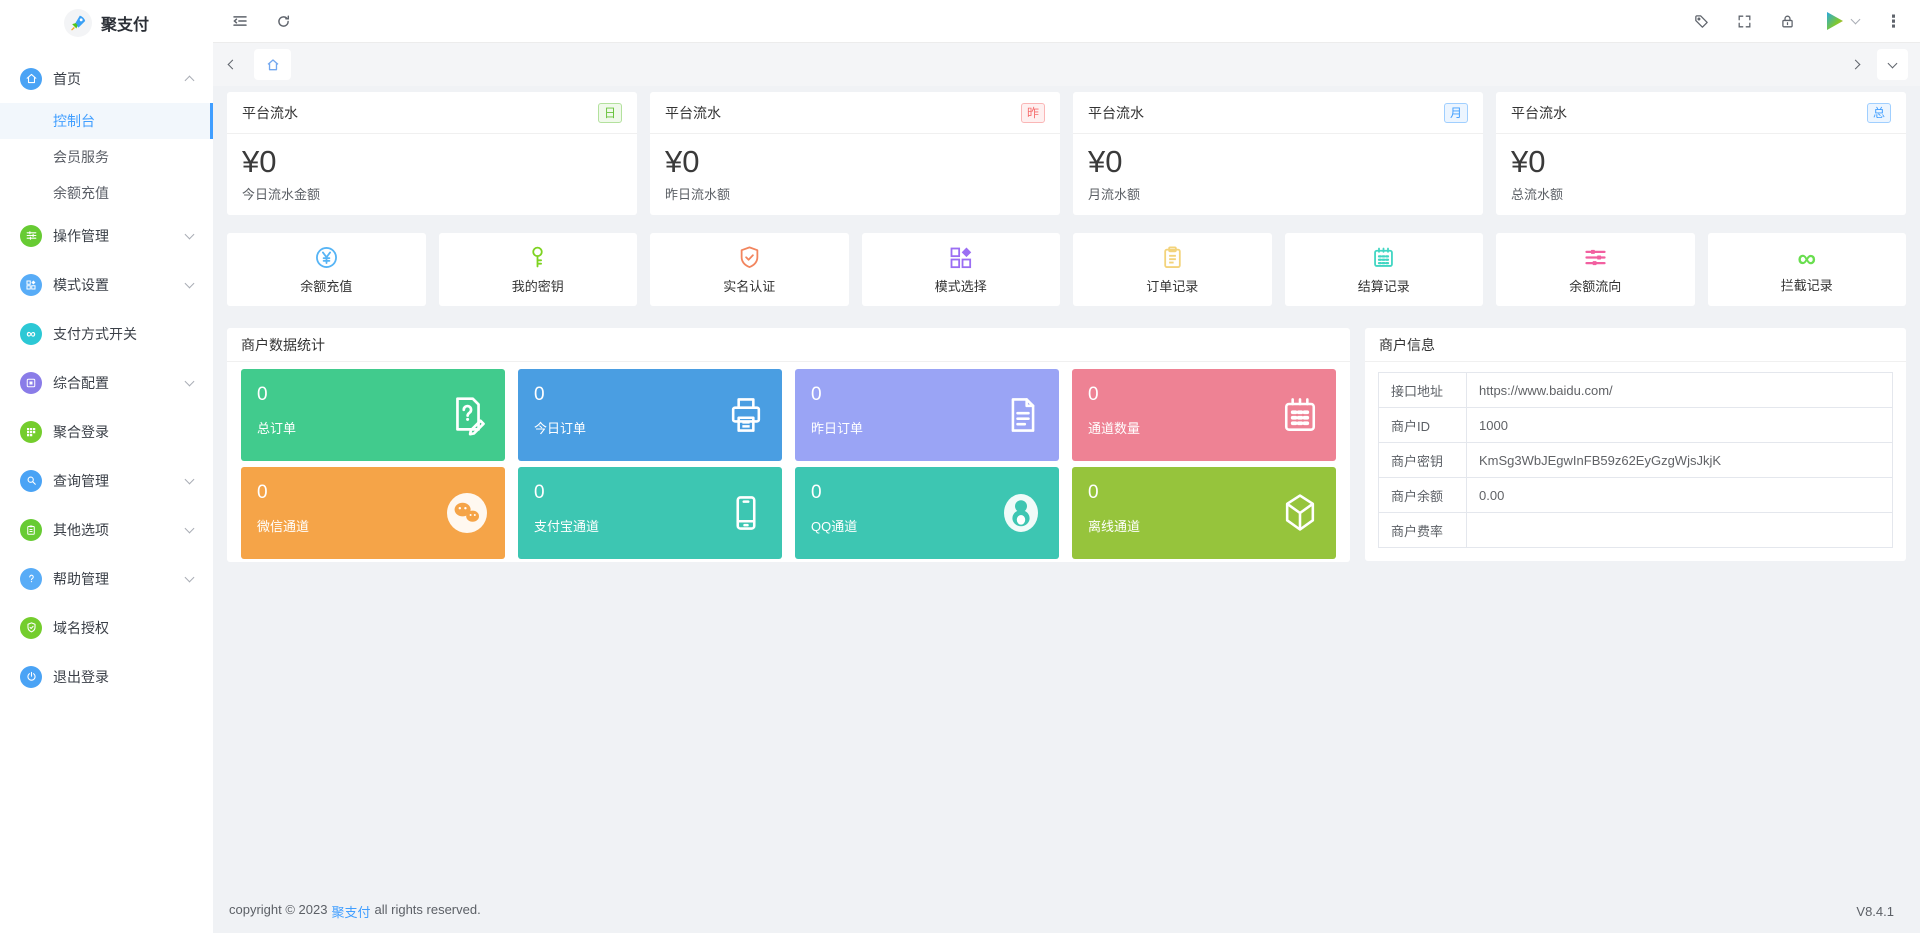  What do you see at coordinates (749, 257) in the screenshot?
I see `shield-check-icon` at bounding box center [749, 257].